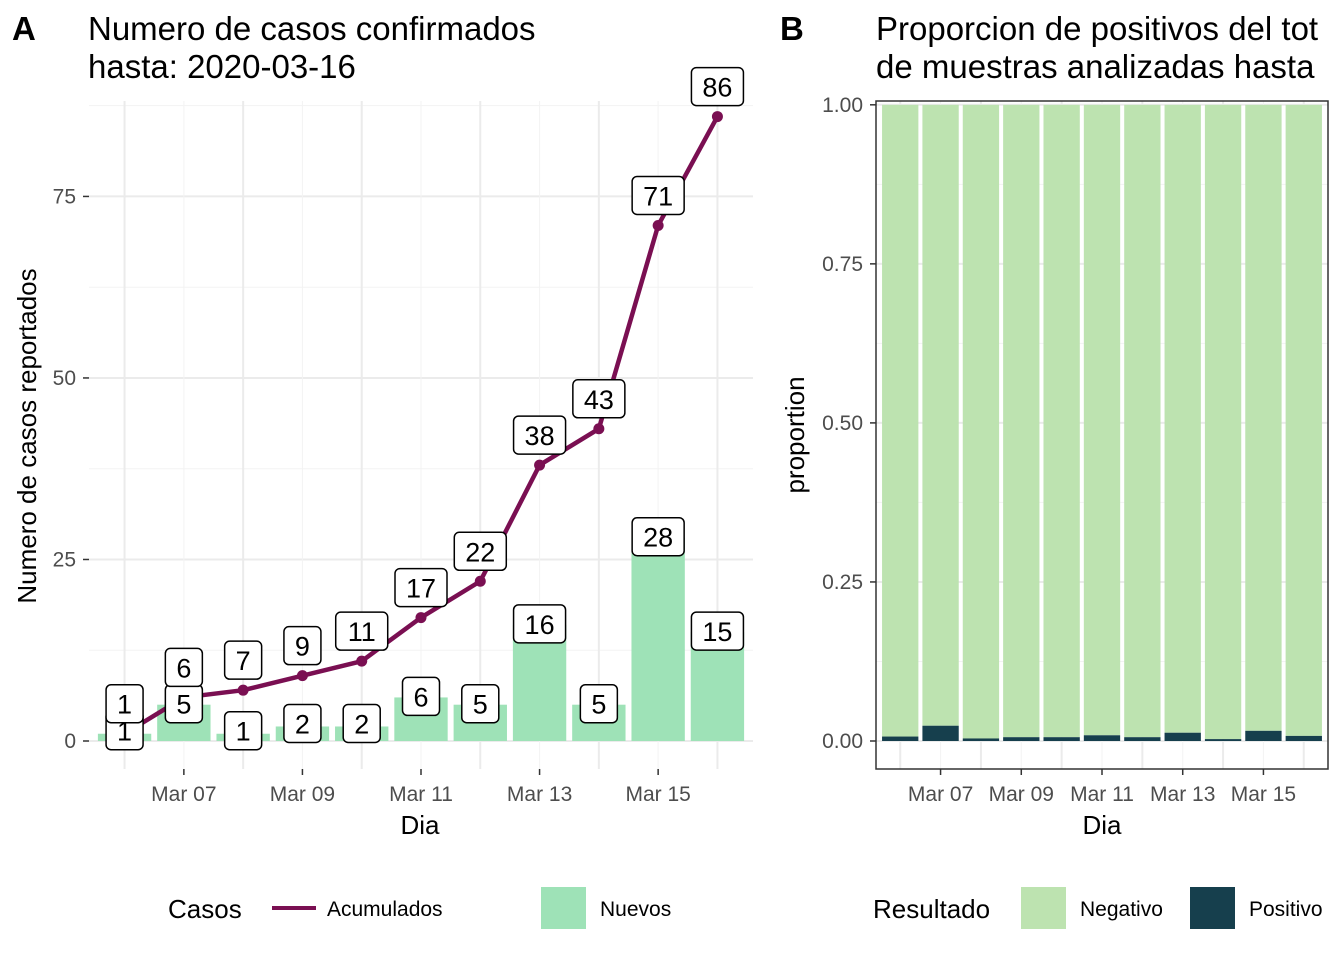 The image size is (1344, 960). I want to click on panel-a-label-acumulados: 71, so click(658, 196).